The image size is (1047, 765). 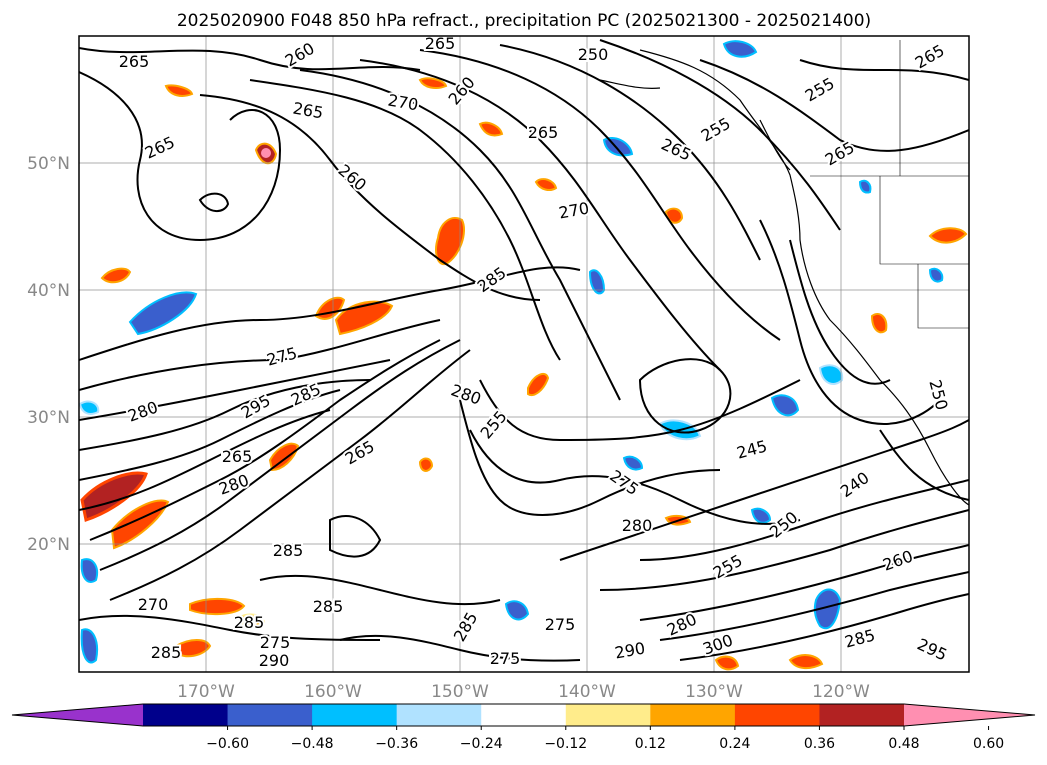 What do you see at coordinates (333, 692) in the screenshot?
I see `lon-label: 160°W` at bounding box center [333, 692].